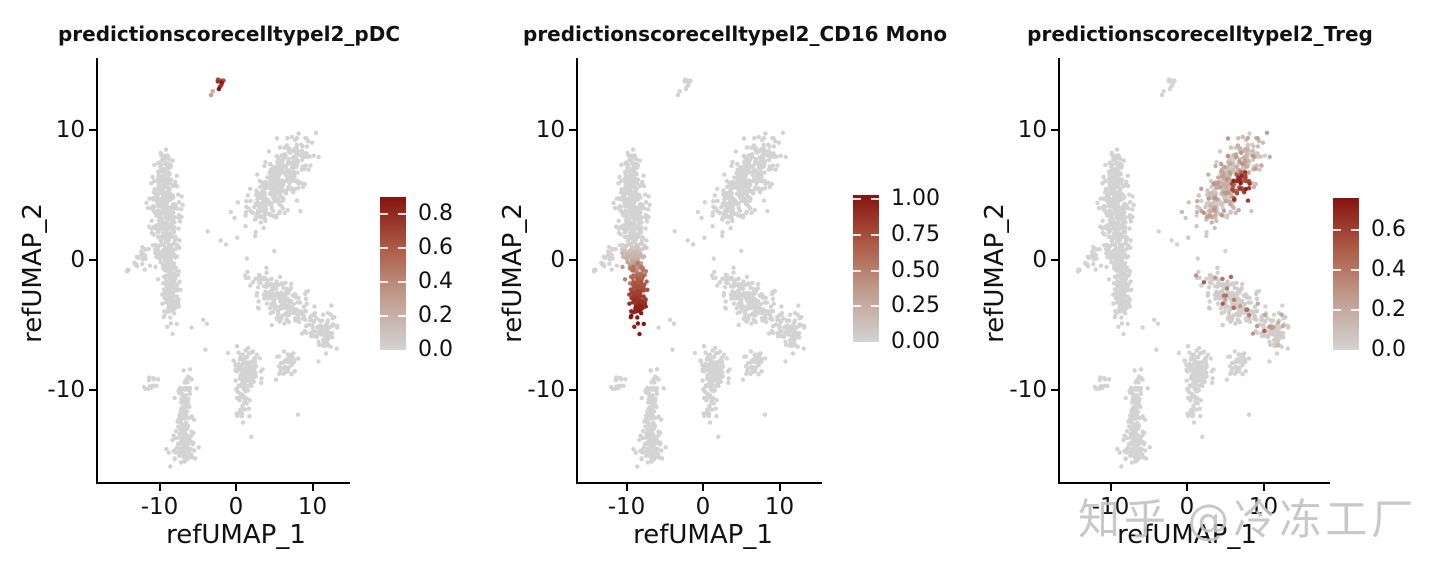 This screenshot has height=576, width=1440. I want to click on panel-cd16-mono-x-tick-label: -10, so click(626, 507).